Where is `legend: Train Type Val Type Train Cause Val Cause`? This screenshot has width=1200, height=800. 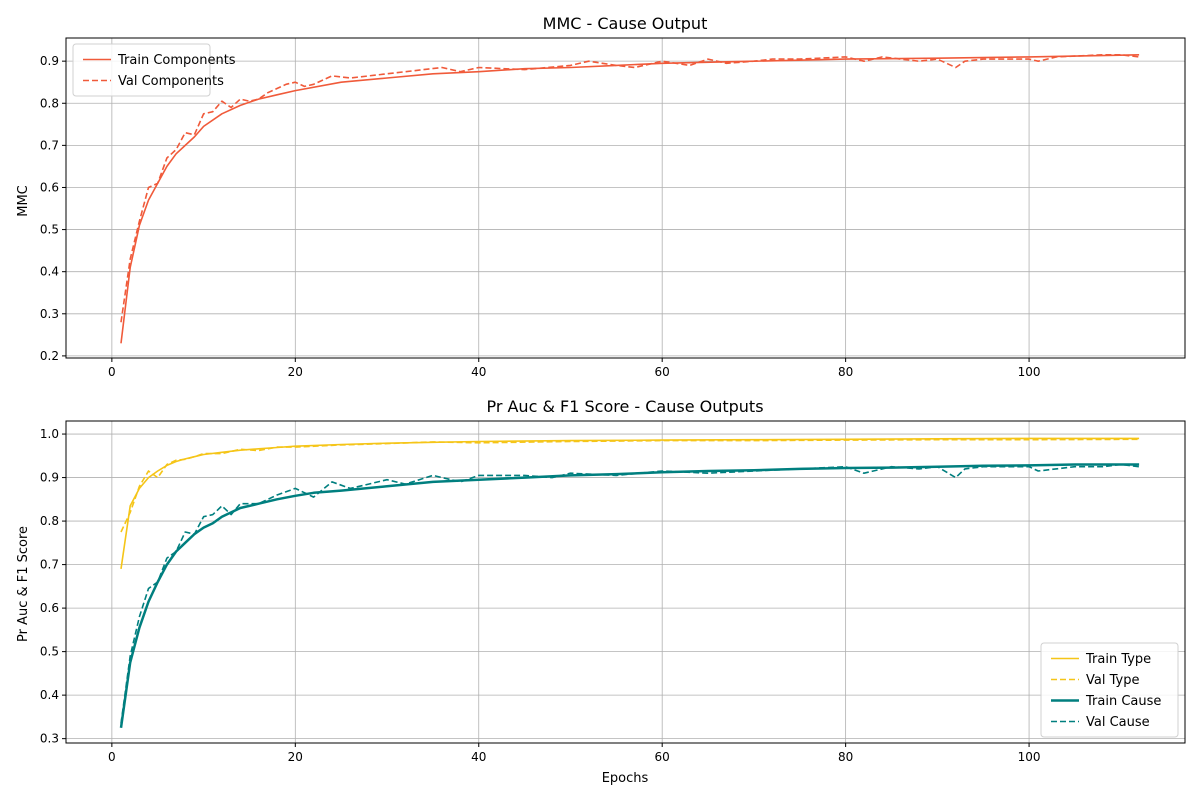 legend: Train Type Val Type Train Cause Val Cause is located at coordinates (1109, 690).